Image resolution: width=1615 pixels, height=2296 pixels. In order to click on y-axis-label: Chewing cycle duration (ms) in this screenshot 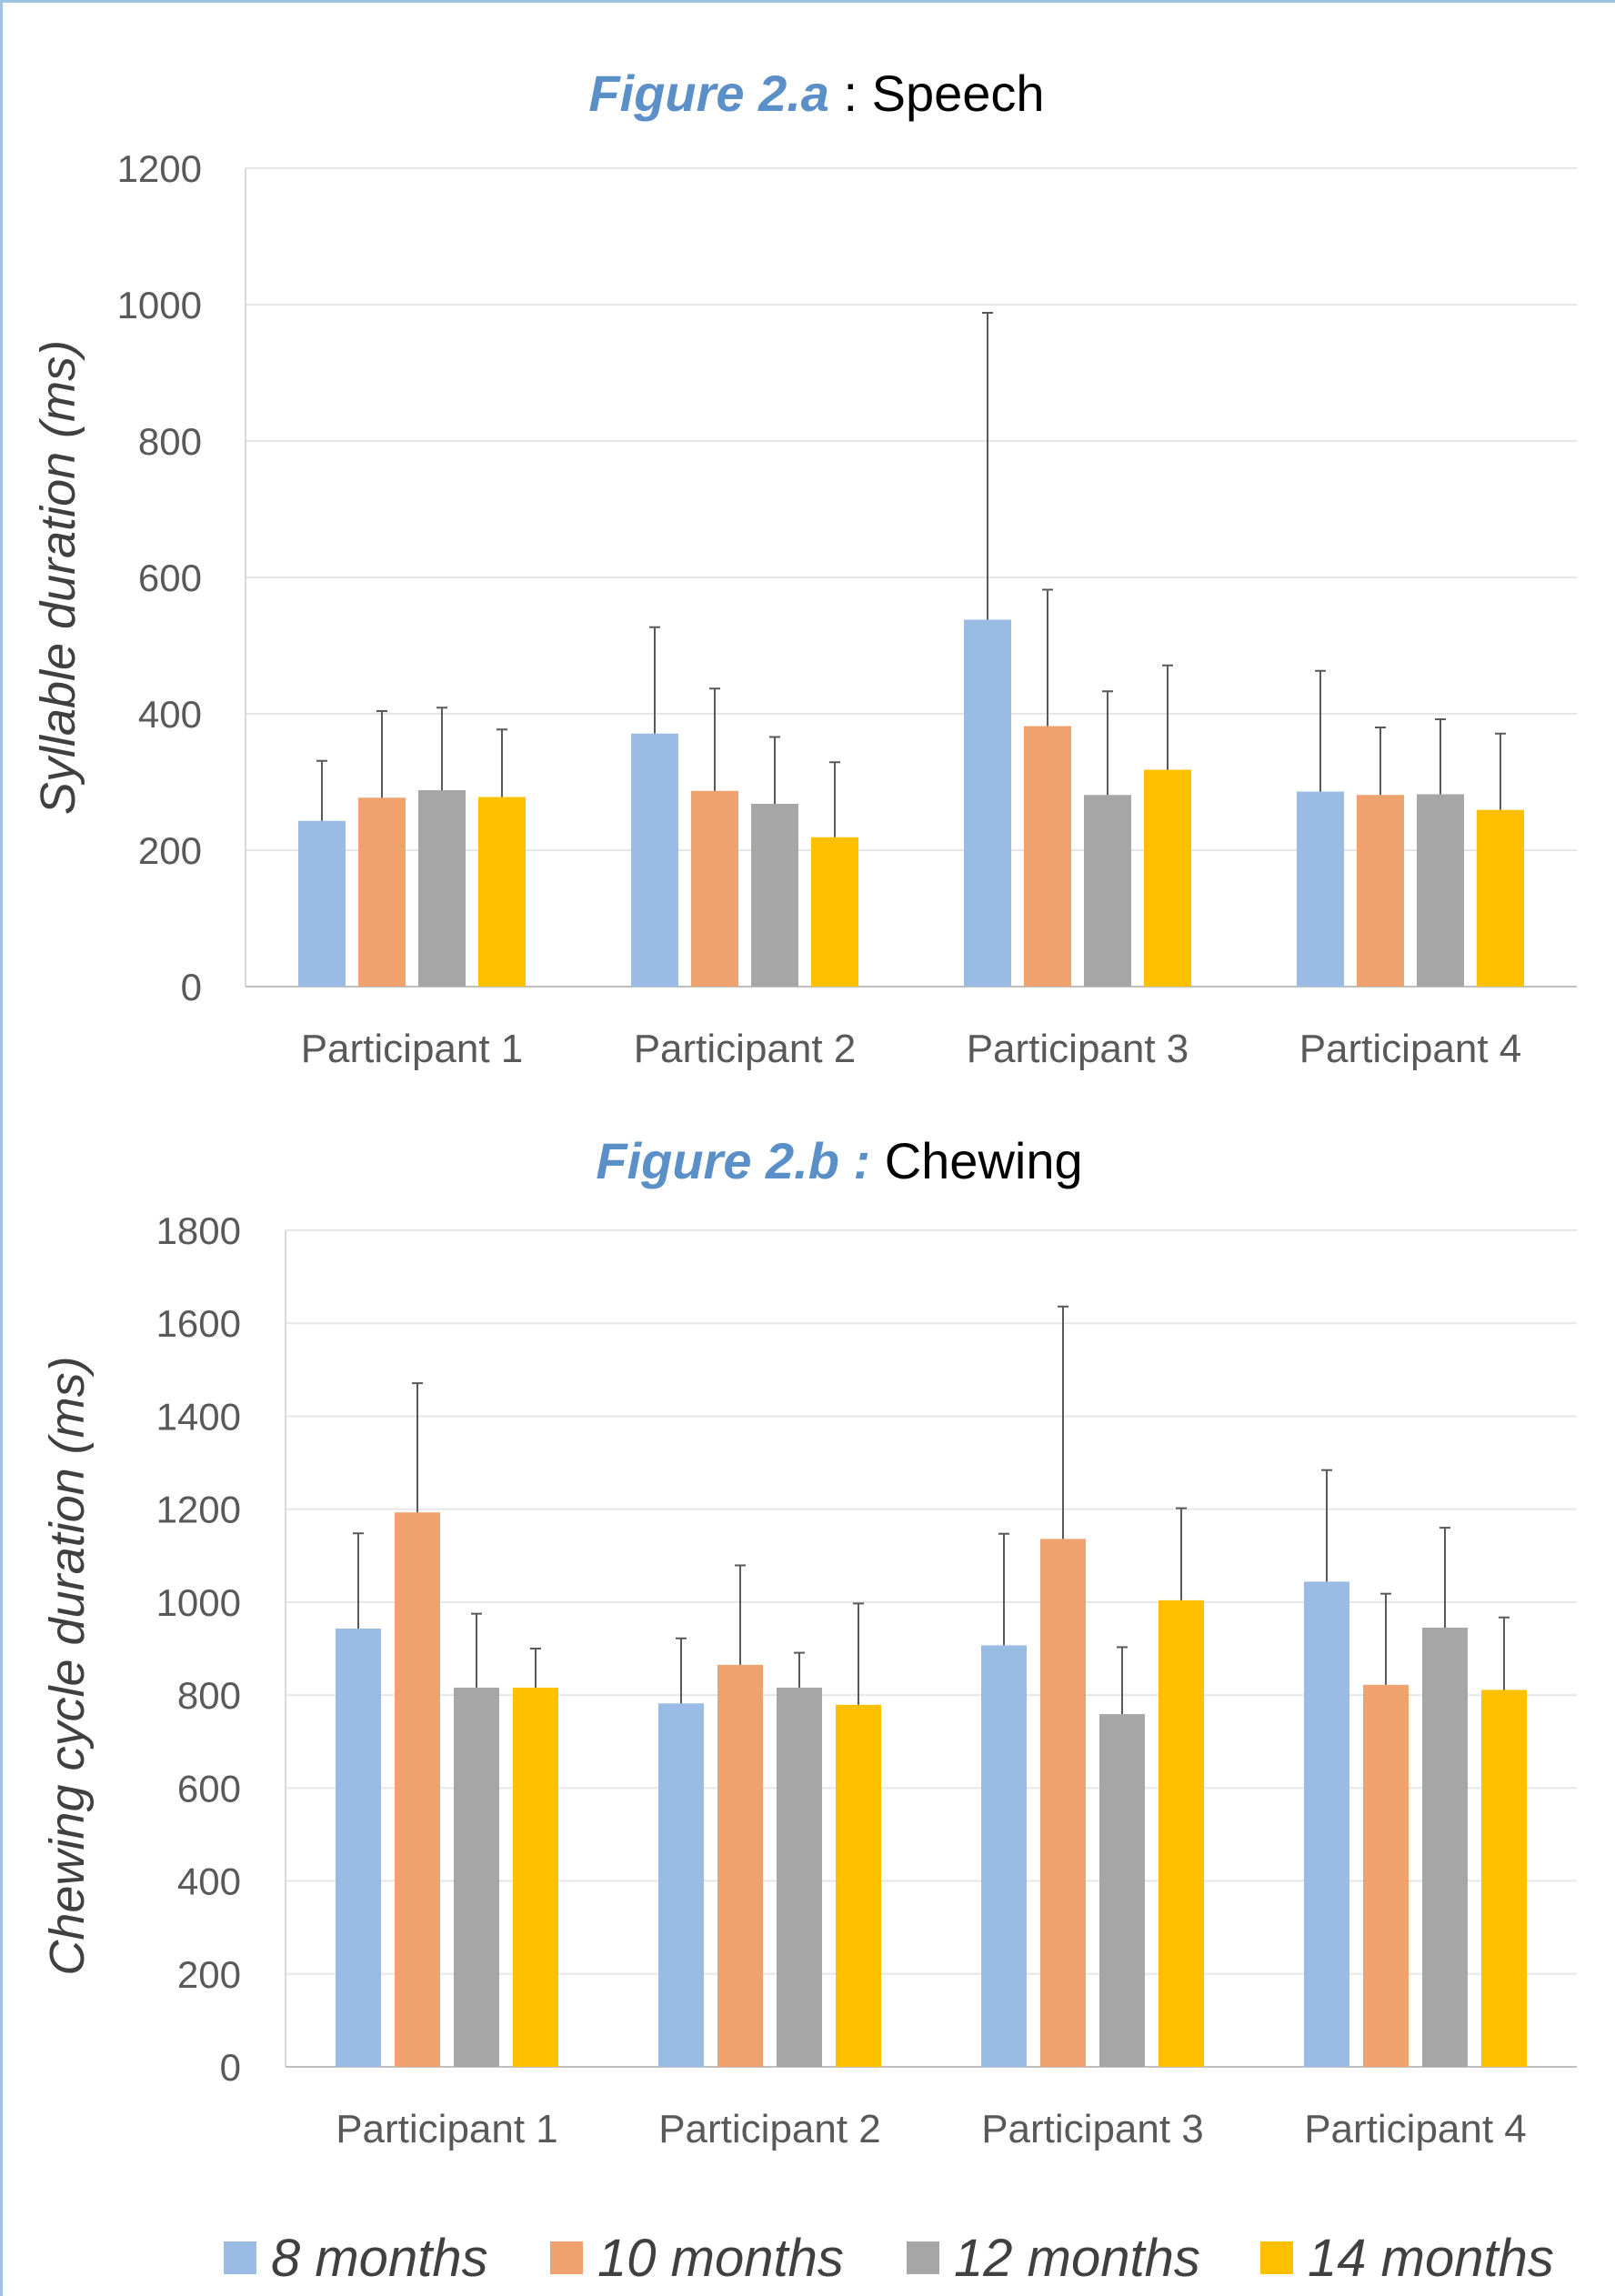, I will do `click(67, 1666)`.